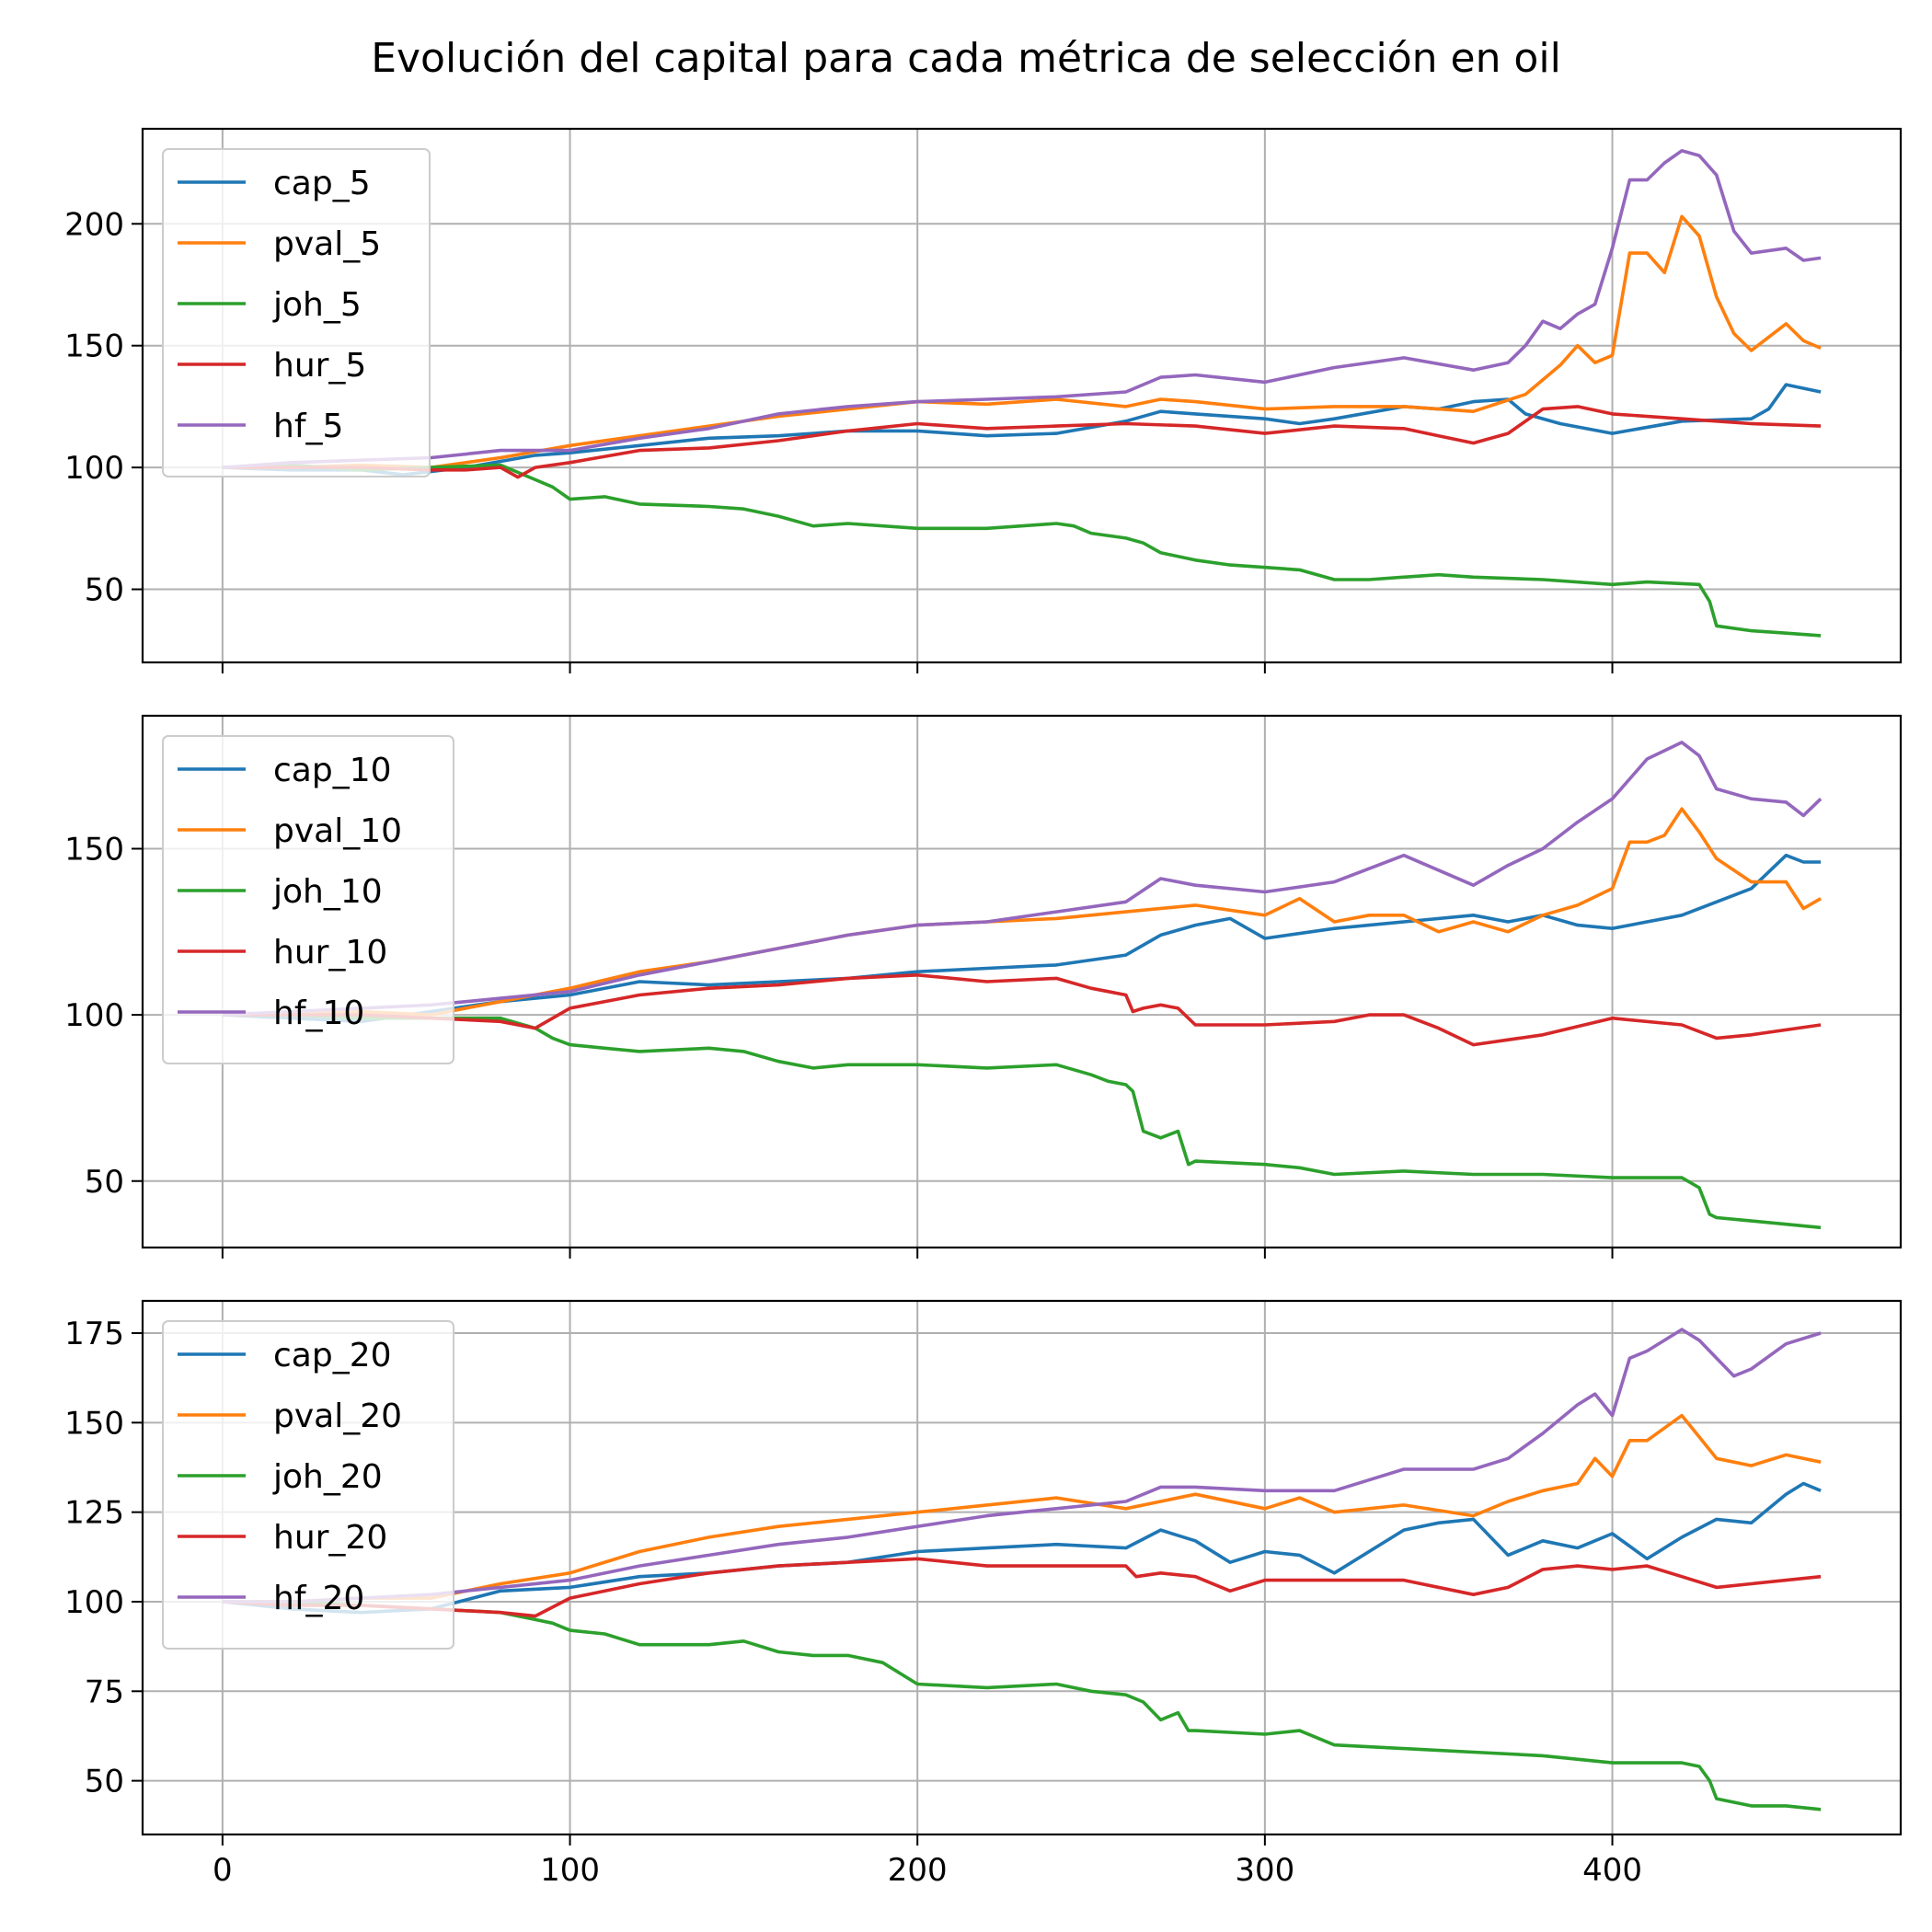 This screenshot has width=1932, height=1932. Describe the element at coordinates (1612, 1870) in the screenshot. I see `x-tick-label: 400` at that location.